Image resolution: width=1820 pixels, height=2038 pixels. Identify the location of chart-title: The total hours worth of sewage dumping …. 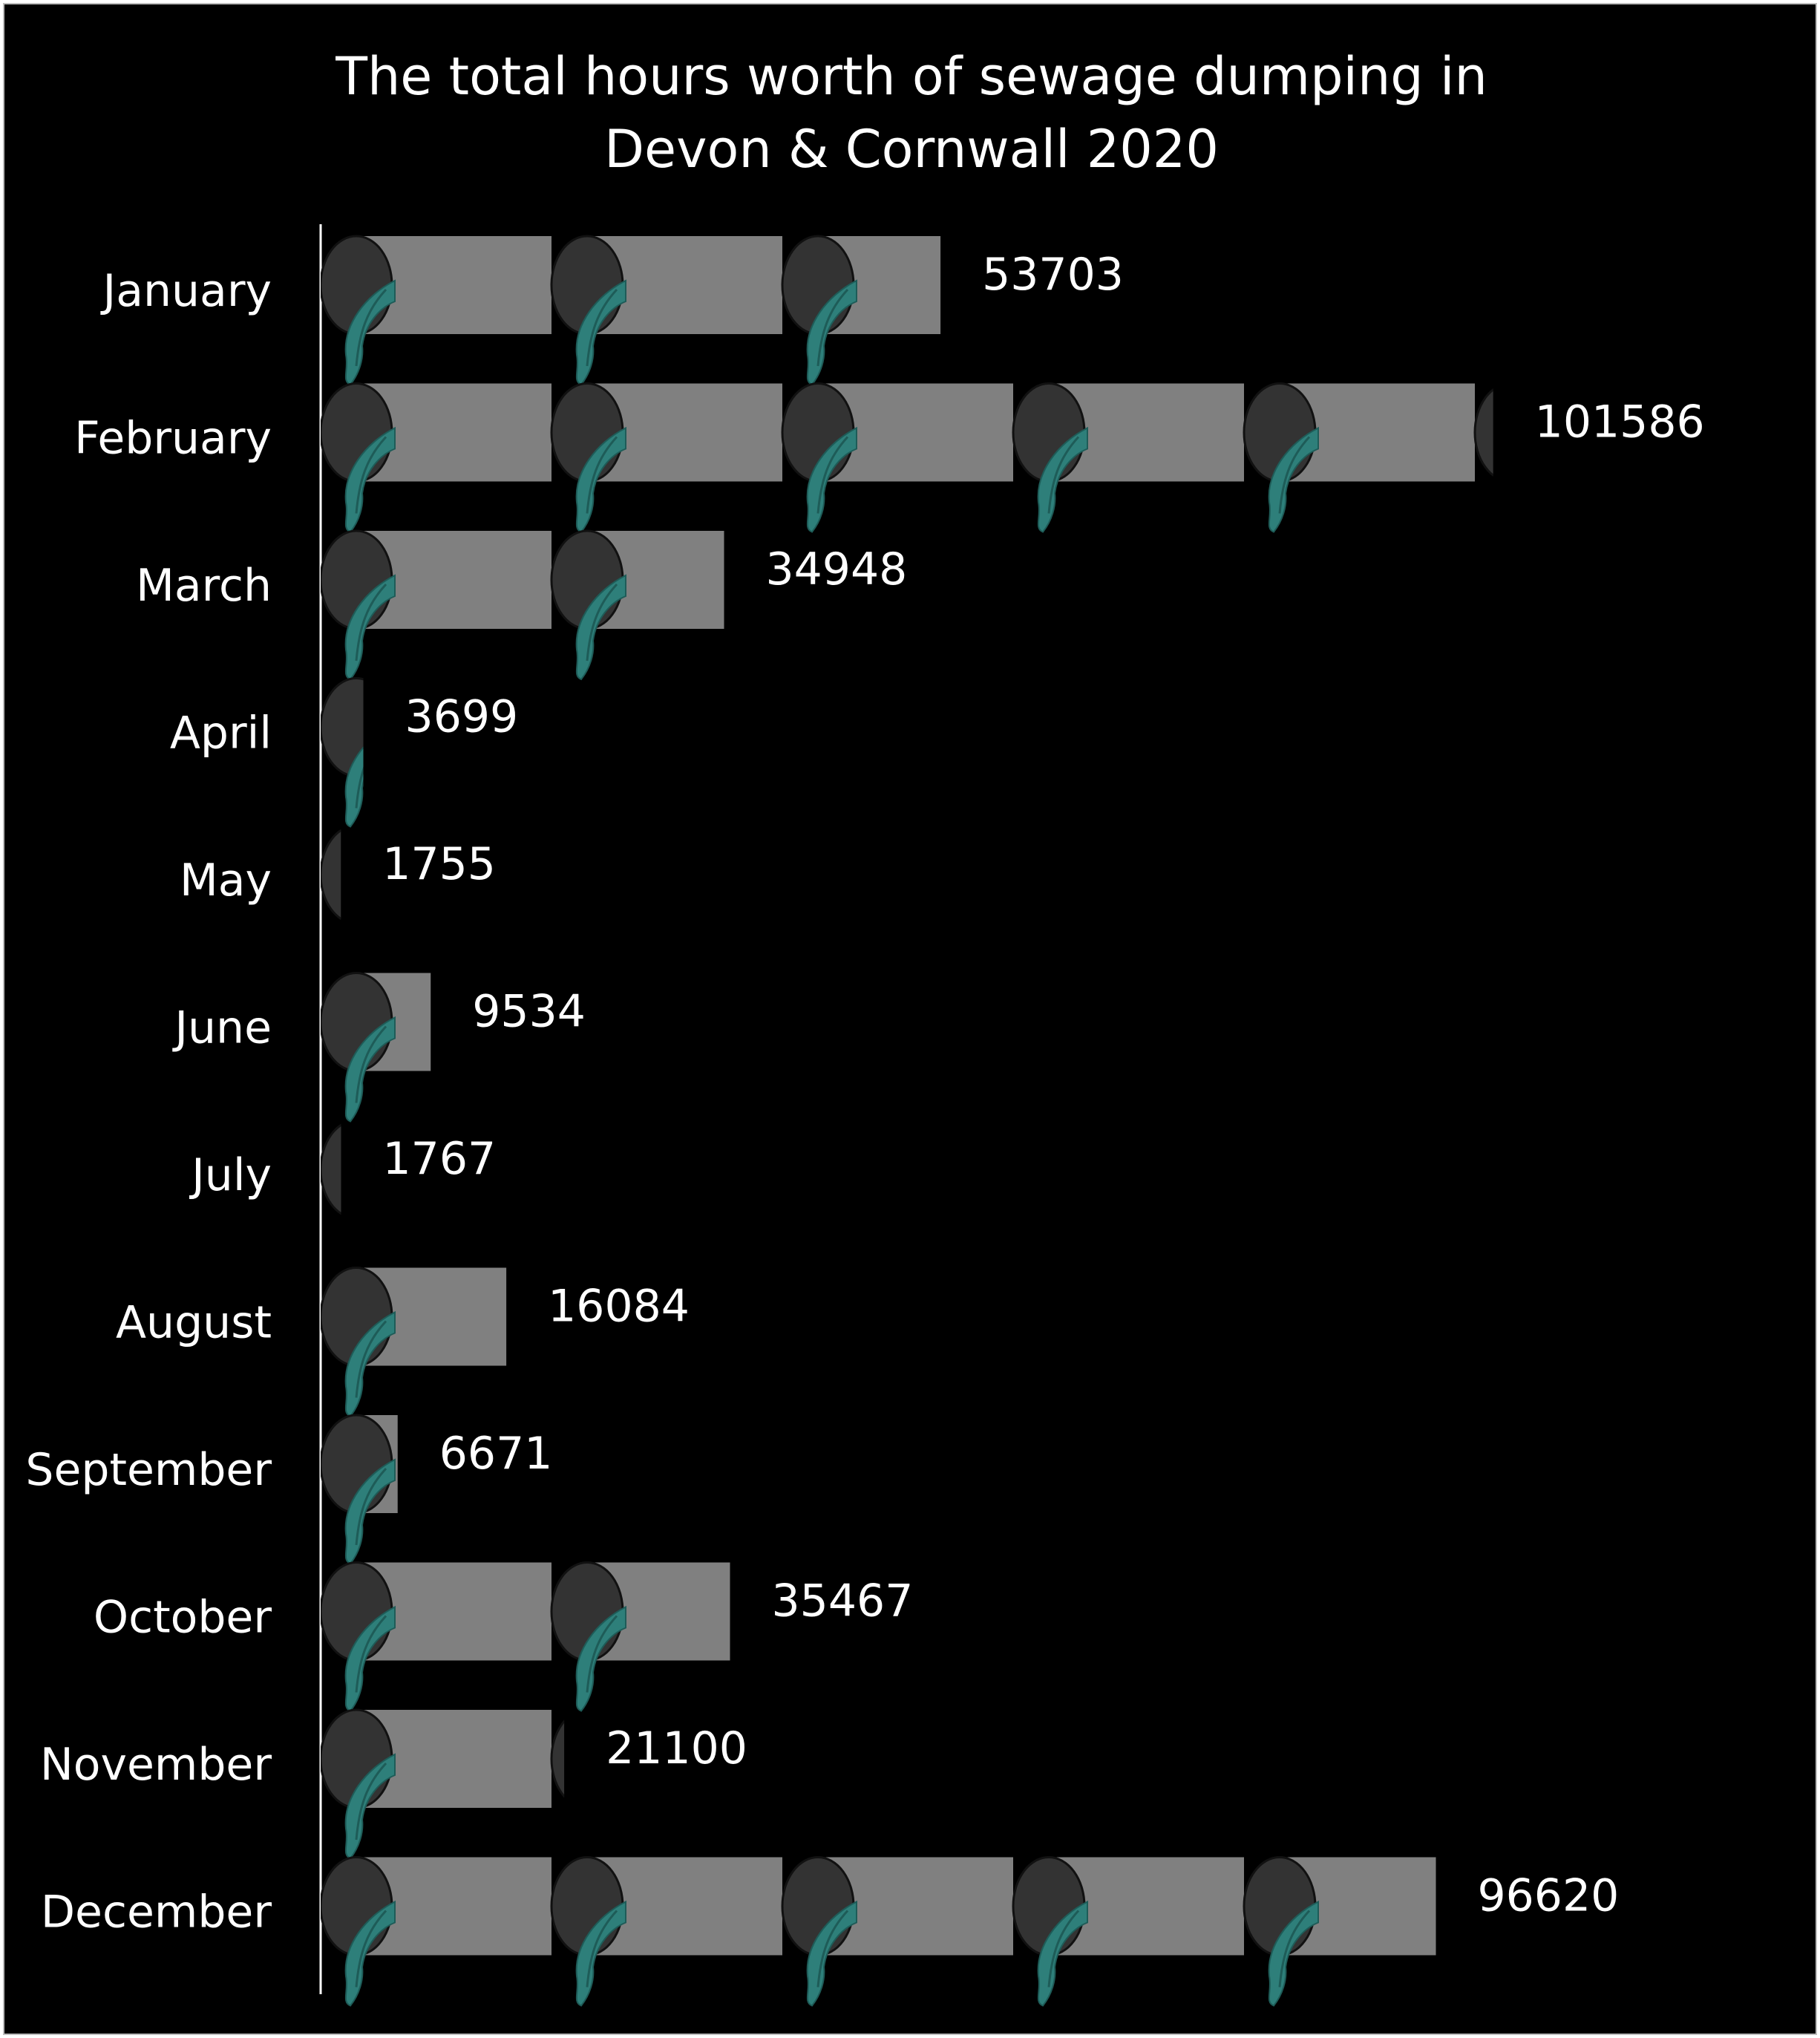
(911, 113).